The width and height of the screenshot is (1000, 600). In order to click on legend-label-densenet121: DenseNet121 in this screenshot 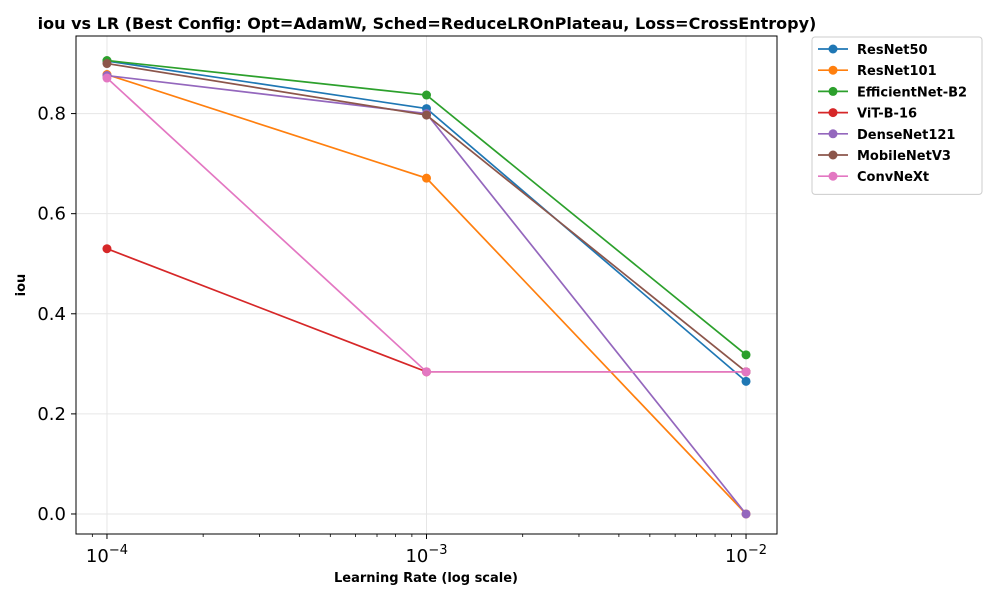, I will do `click(906, 135)`.